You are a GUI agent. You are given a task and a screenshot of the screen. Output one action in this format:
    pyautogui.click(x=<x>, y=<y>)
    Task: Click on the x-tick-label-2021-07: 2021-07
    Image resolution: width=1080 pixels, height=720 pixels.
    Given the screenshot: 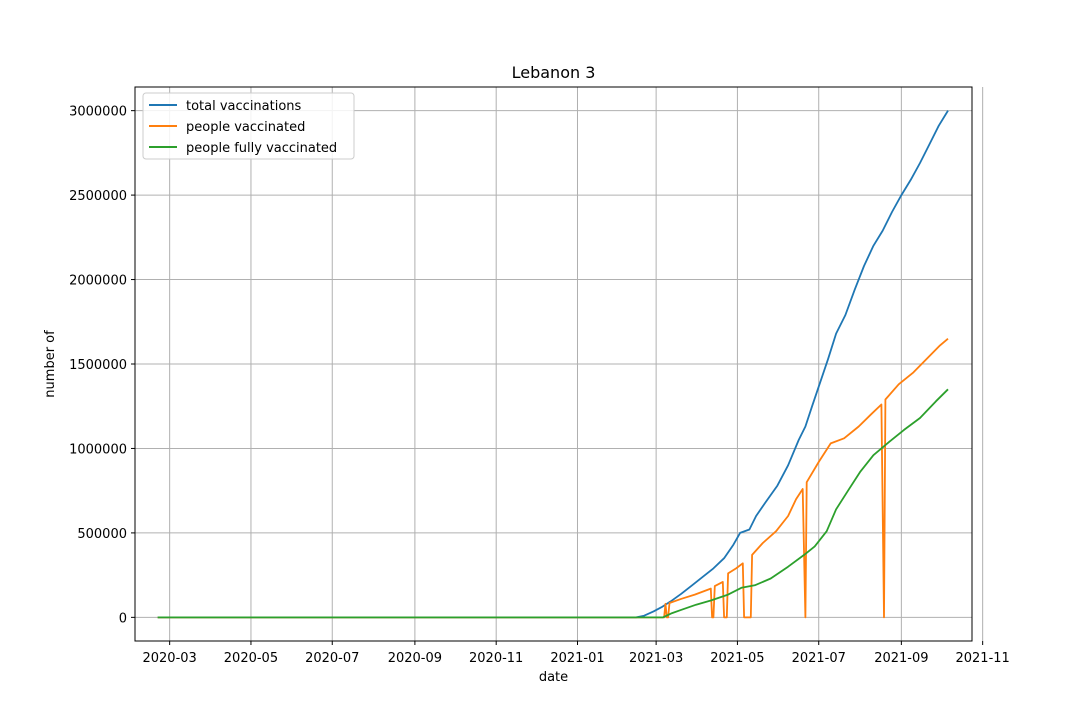 What is the action you would take?
    pyautogui.click(x=819, y=658)
    